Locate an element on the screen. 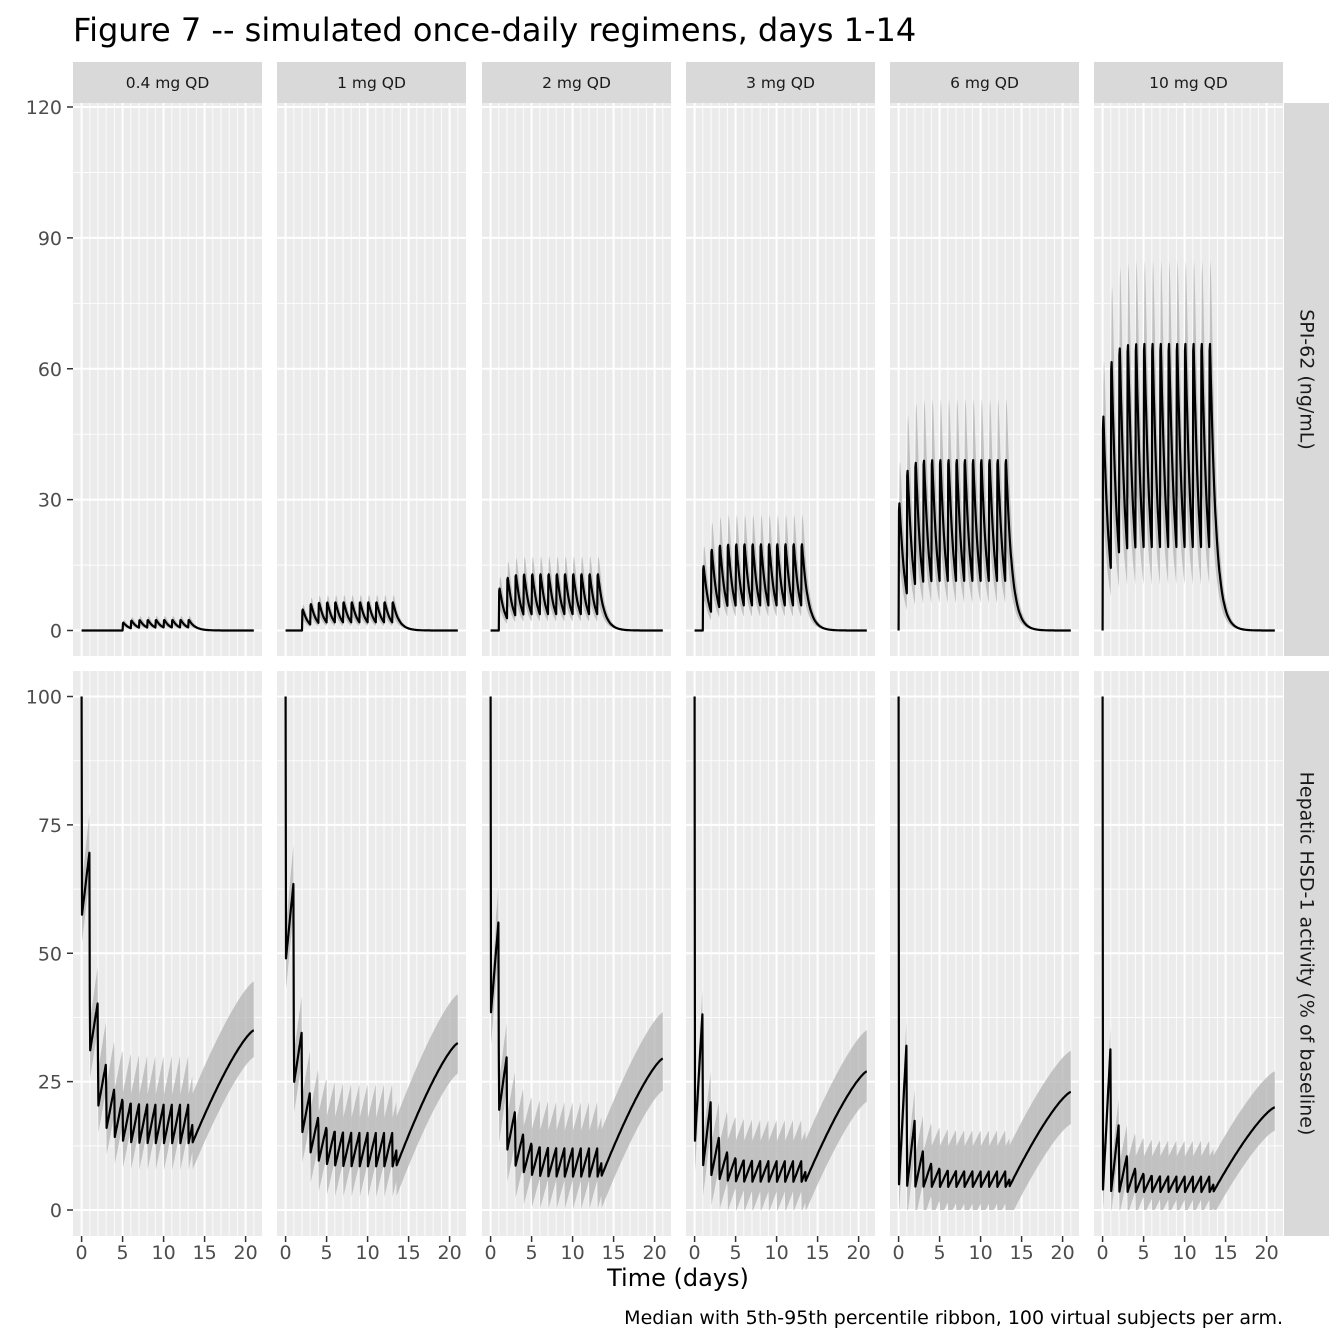  row-strip-label: SPI-62 (ng/mL) is located at coordinates (1307, 379).